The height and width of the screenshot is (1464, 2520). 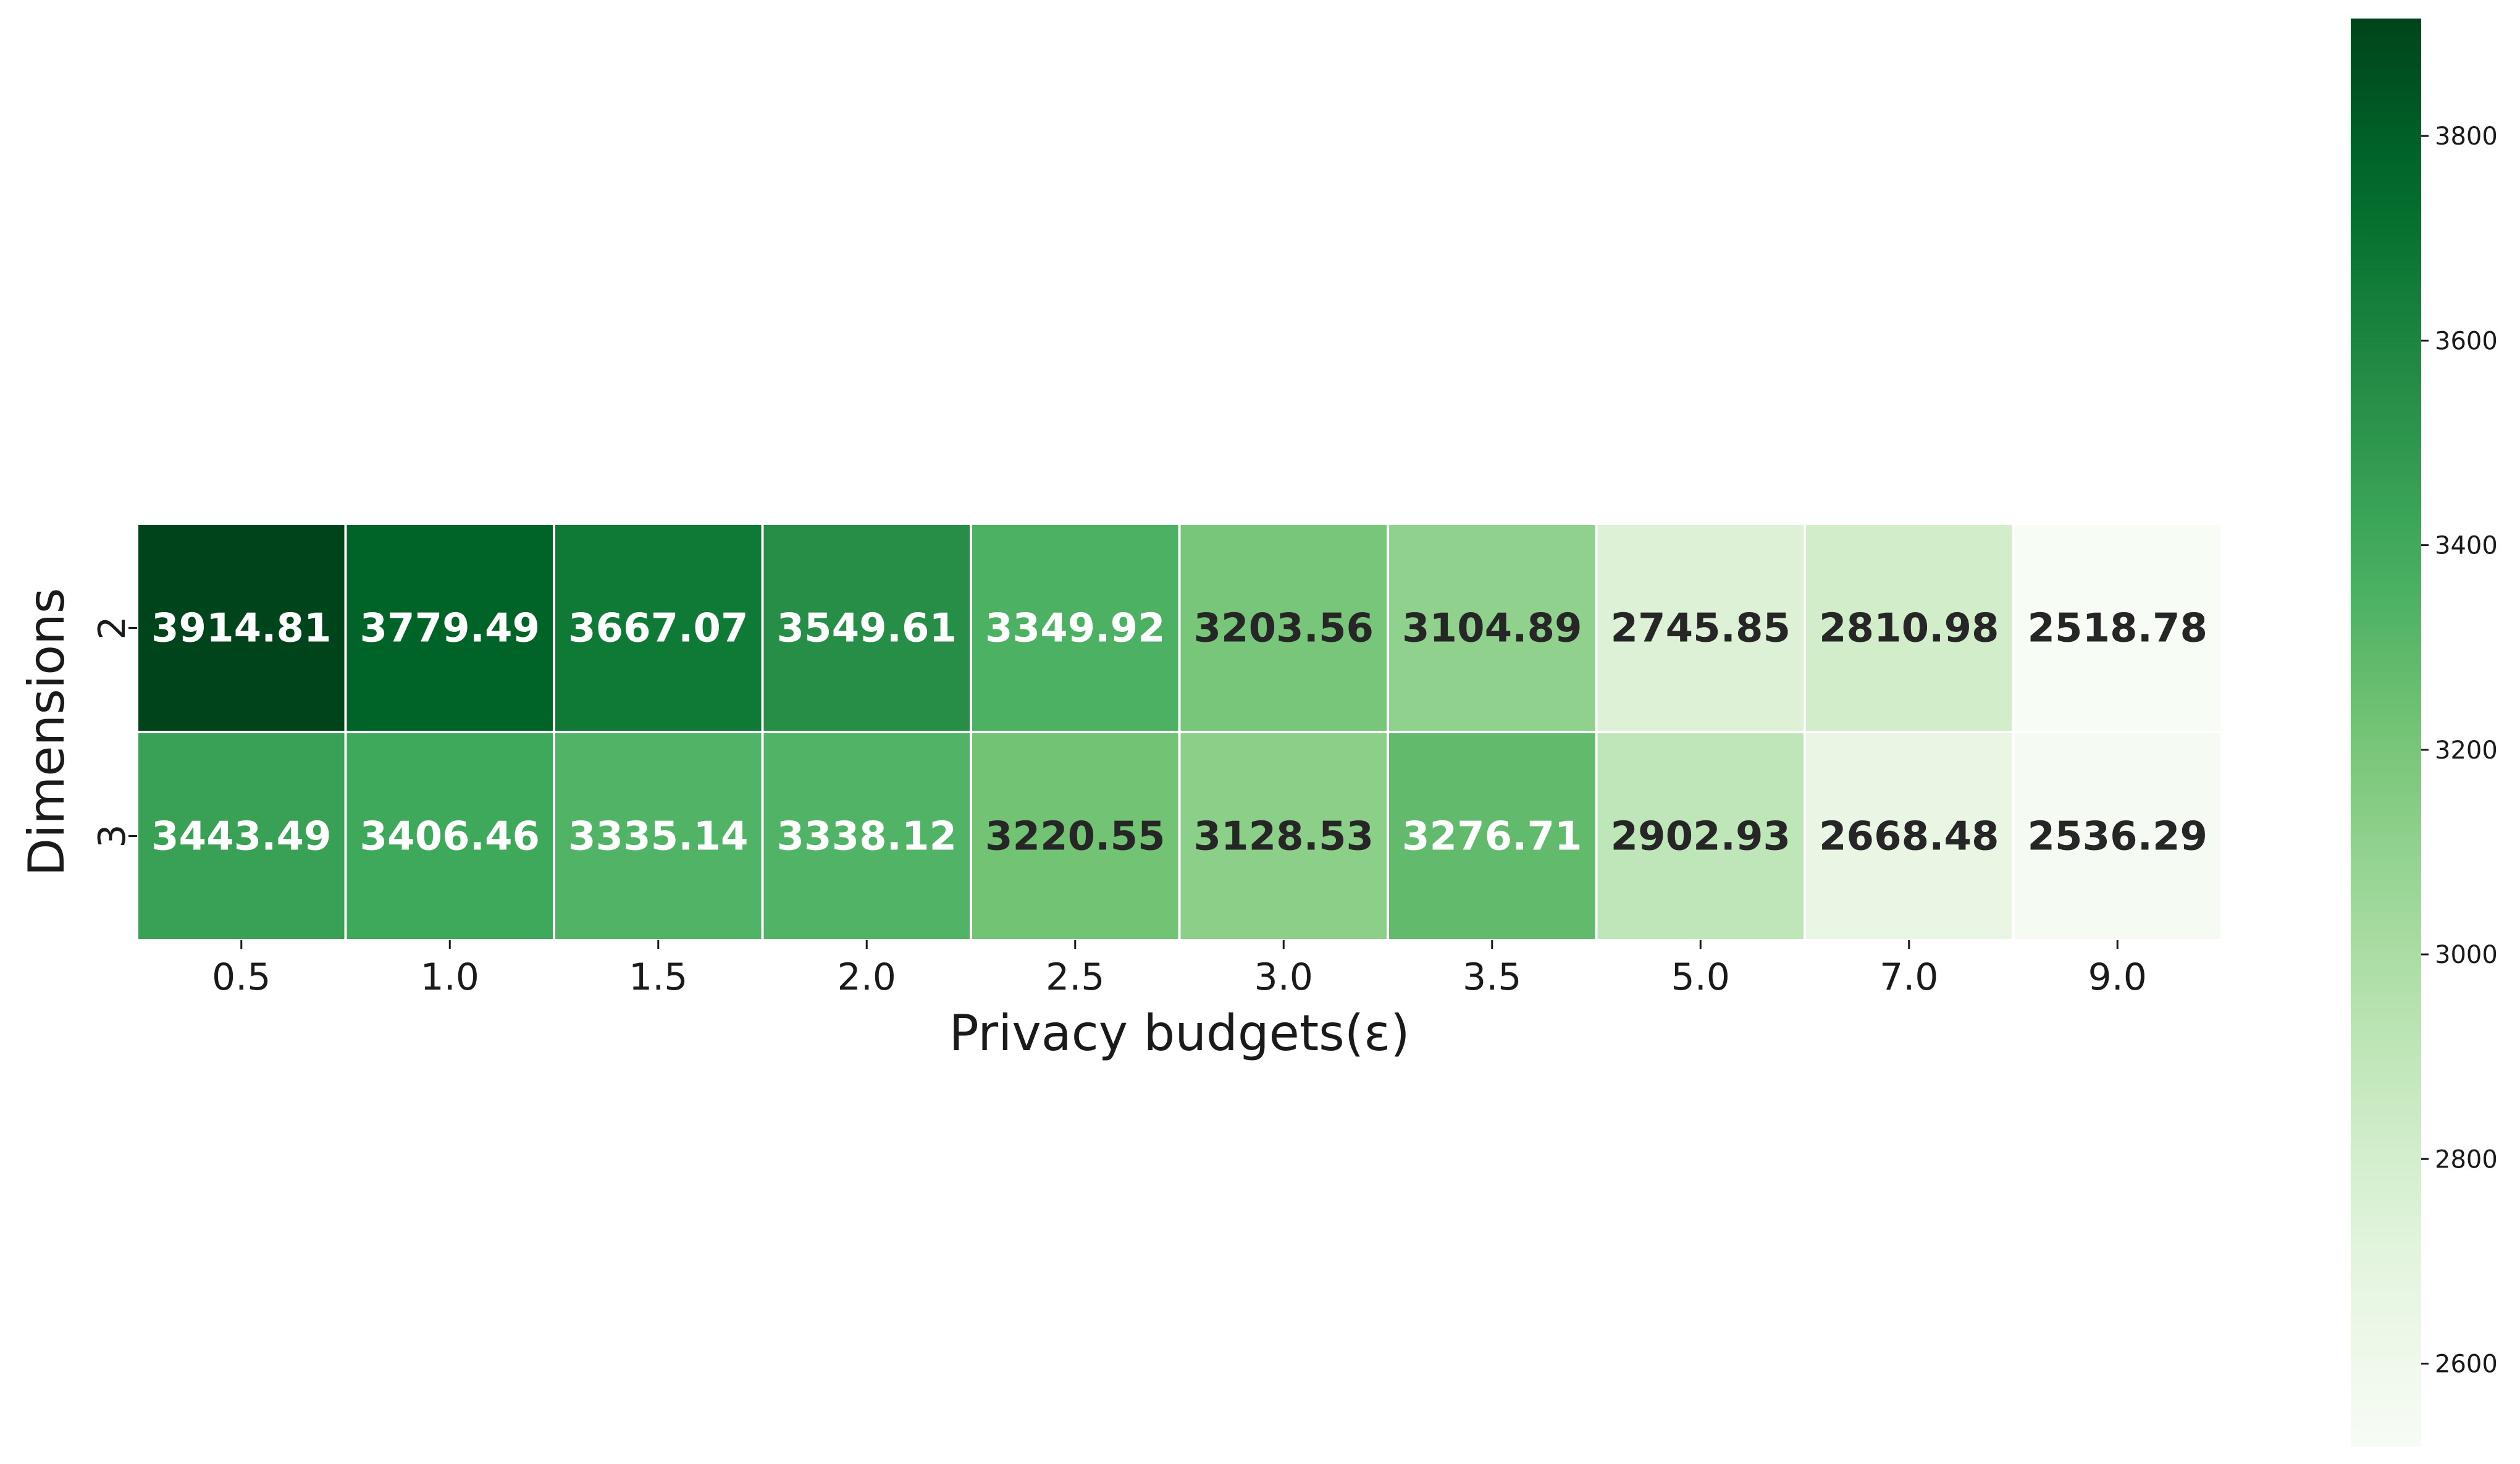 I want to click on heatmap-cell-r1-c6, so click(x=1493, y=836).